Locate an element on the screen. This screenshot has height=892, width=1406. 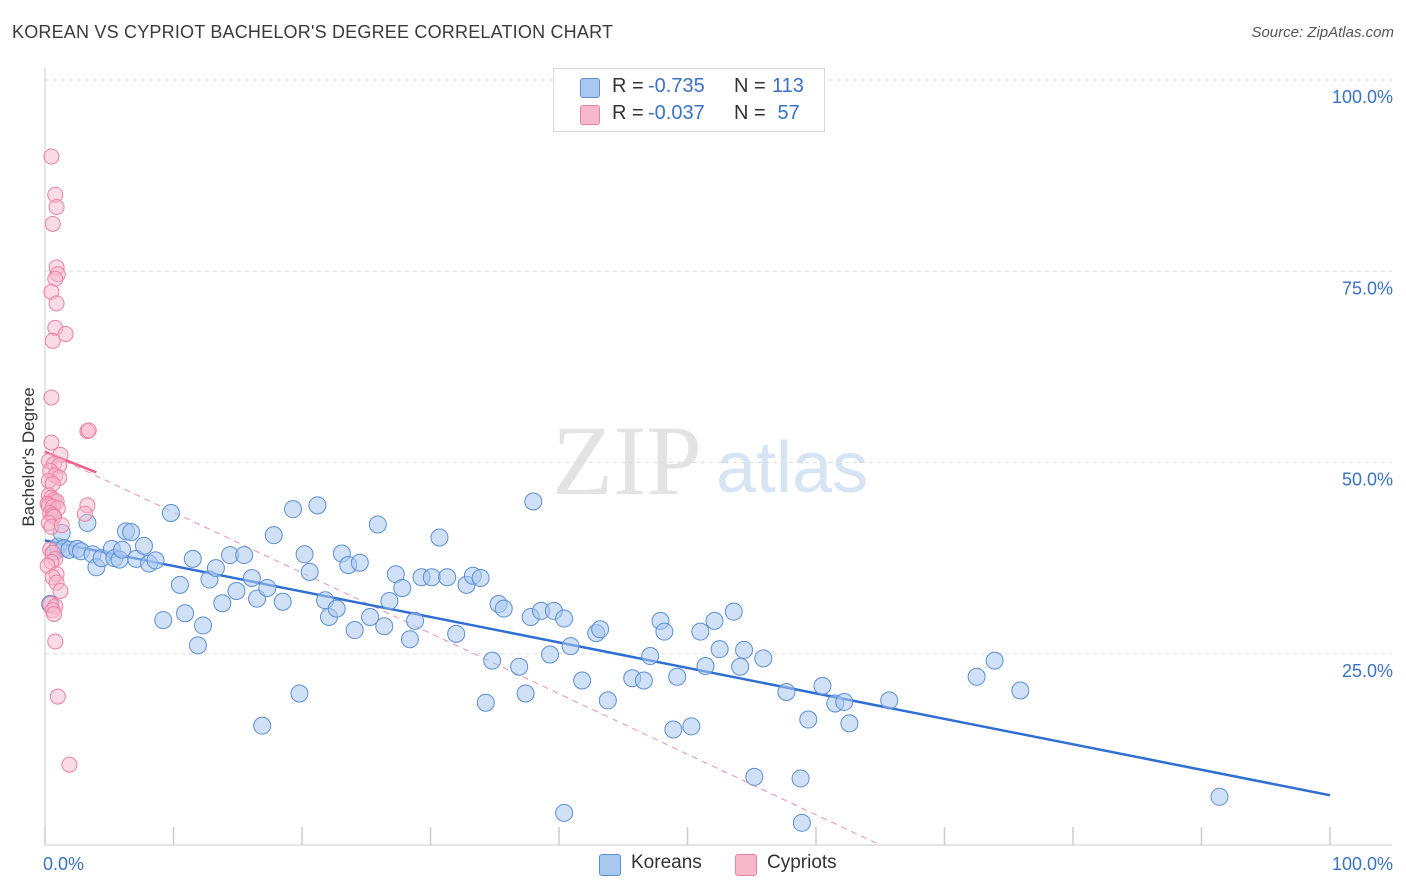
legend-r-value: -0.735 is located at coordinates (676, 86).